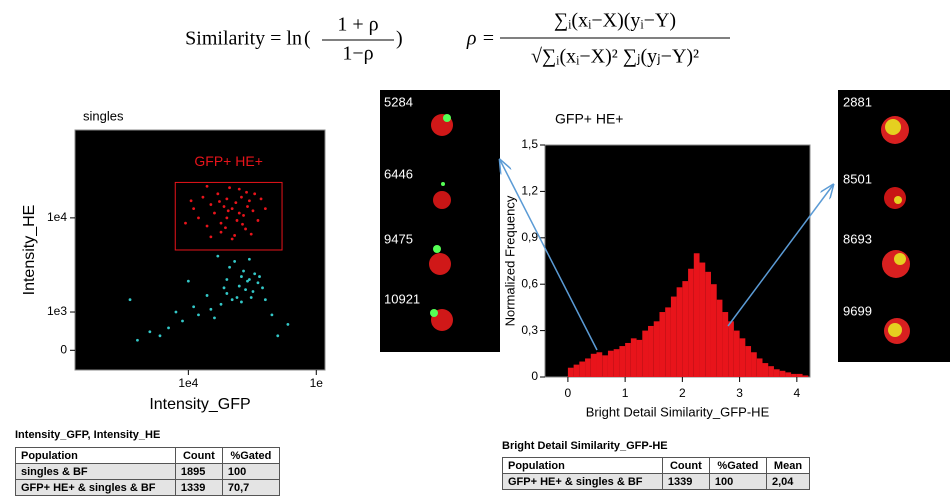 The image size is (950, 499). What do you see at coordinates (529, 283) in the screenshot?
I see `y-tick-label: 0,6` at bounding box center [529, 283].